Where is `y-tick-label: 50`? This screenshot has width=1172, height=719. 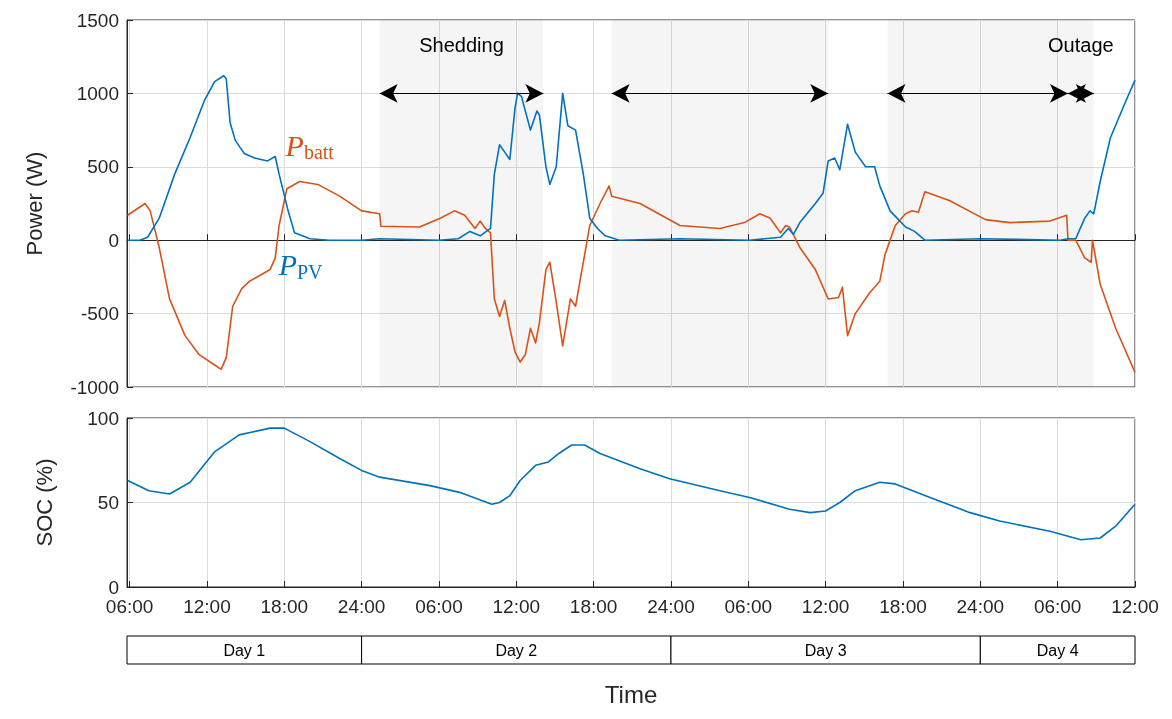 y-tick-label: 50 is located at coordinates (108, 502).